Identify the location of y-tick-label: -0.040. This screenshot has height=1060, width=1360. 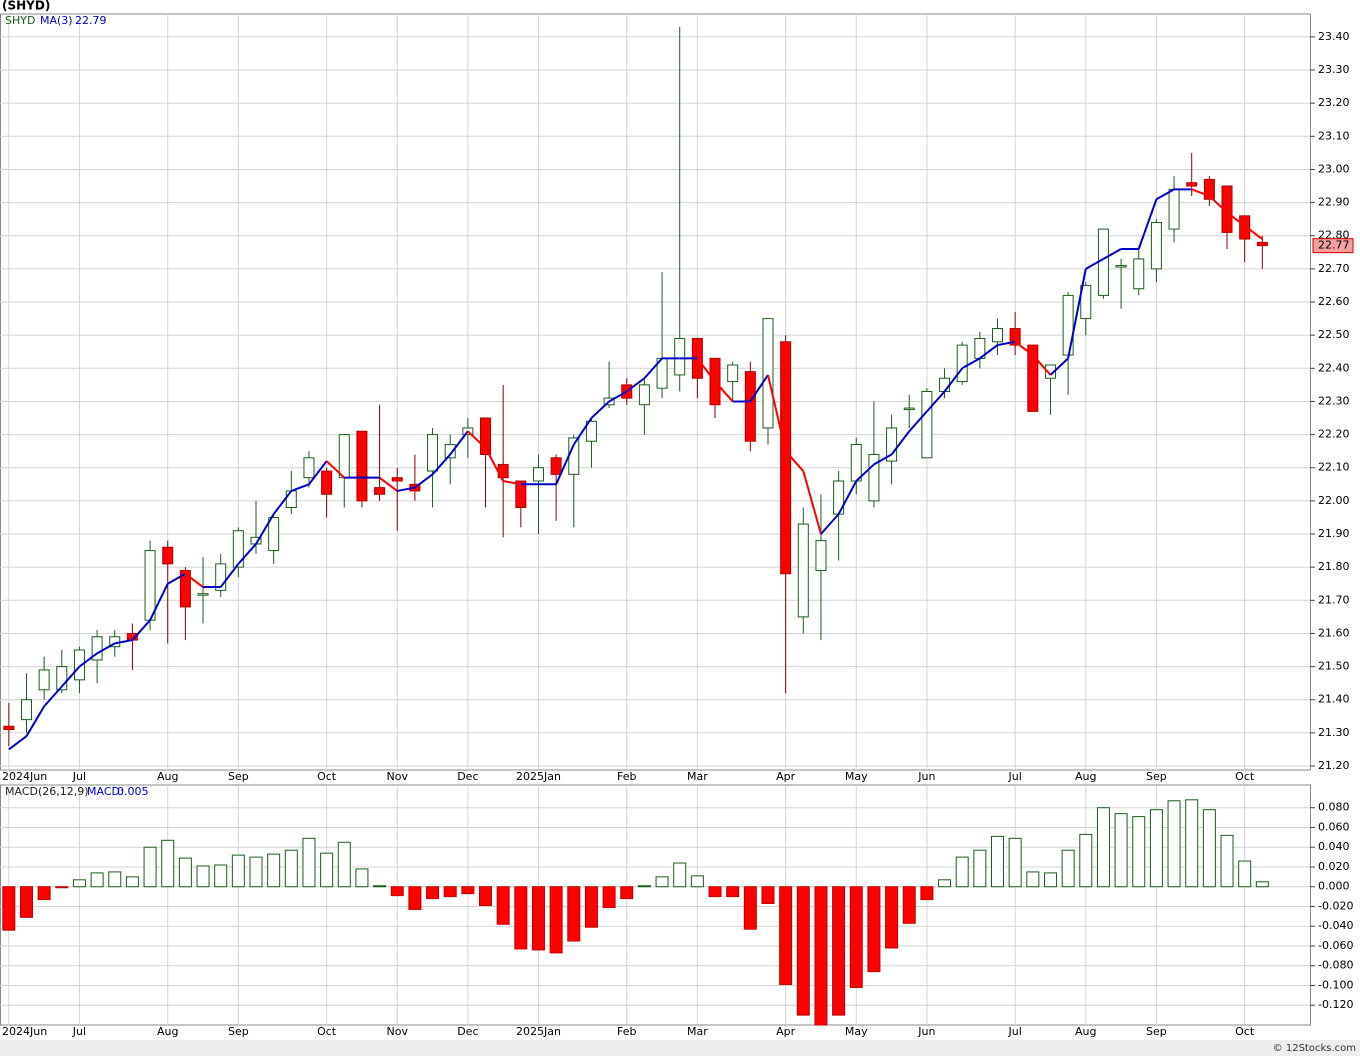
(1335, 925).